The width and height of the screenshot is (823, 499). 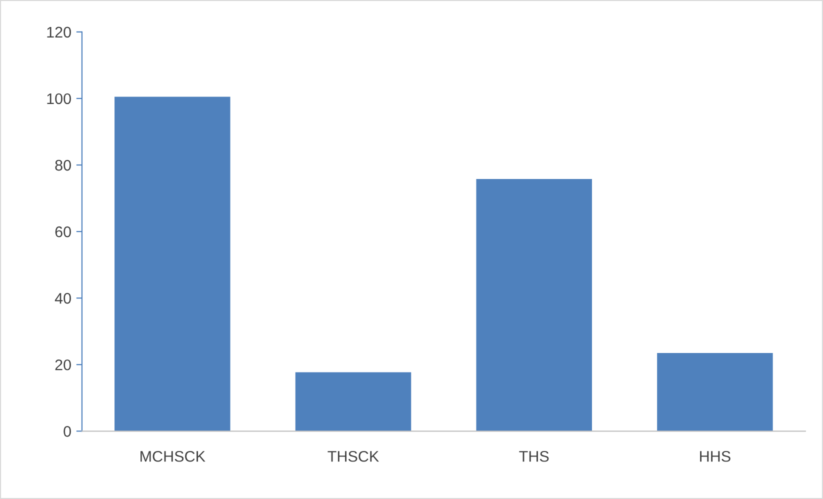 What do you see at coordinates (67, 431) in the screenshot?
I see `y-tick-label: 0` at bounding box center [67, 431].